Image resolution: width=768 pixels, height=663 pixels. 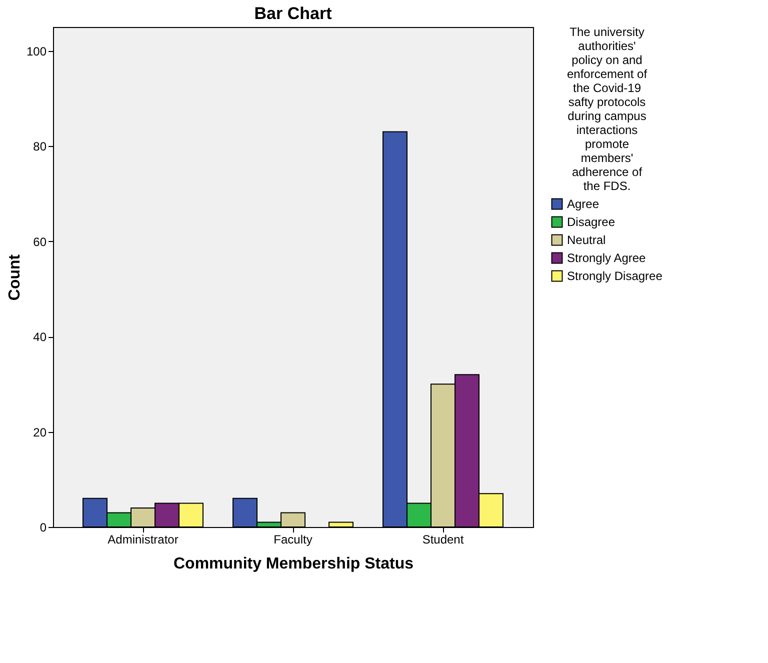 I want to click on legend-label: Disagree, so click(x=591, y=222).